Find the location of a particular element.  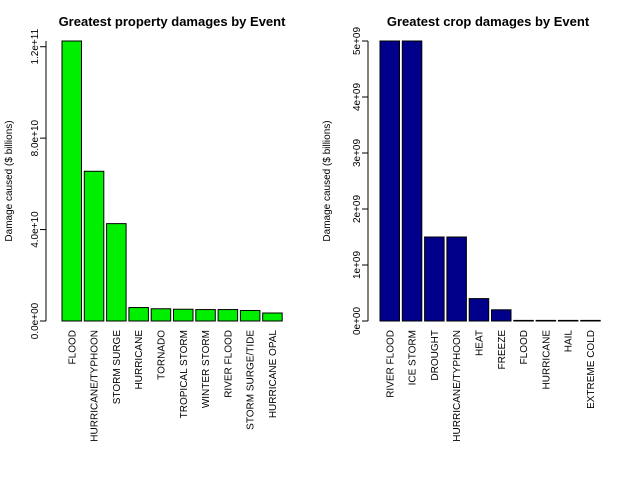

category-label: HURRICANE OPAL is located at coordinates (273, 374).